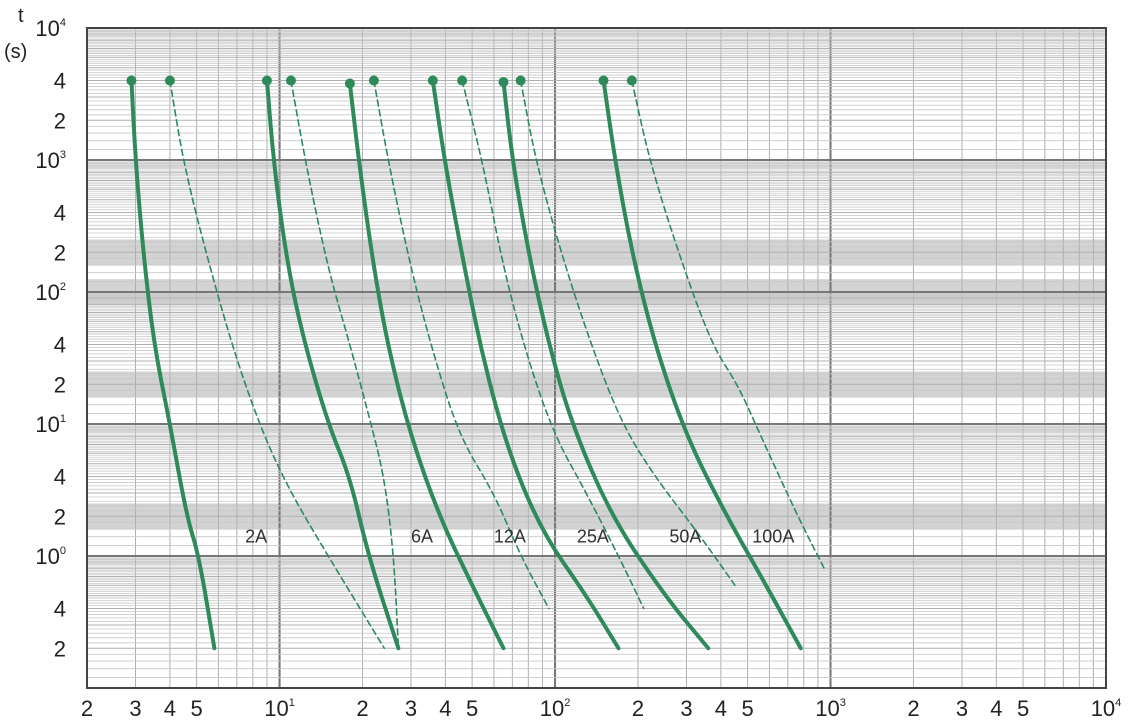 Image resolution: width=1131 pixels, height=721 pixels. I want to click on x-tick-label: 10³, so click(830, 708).